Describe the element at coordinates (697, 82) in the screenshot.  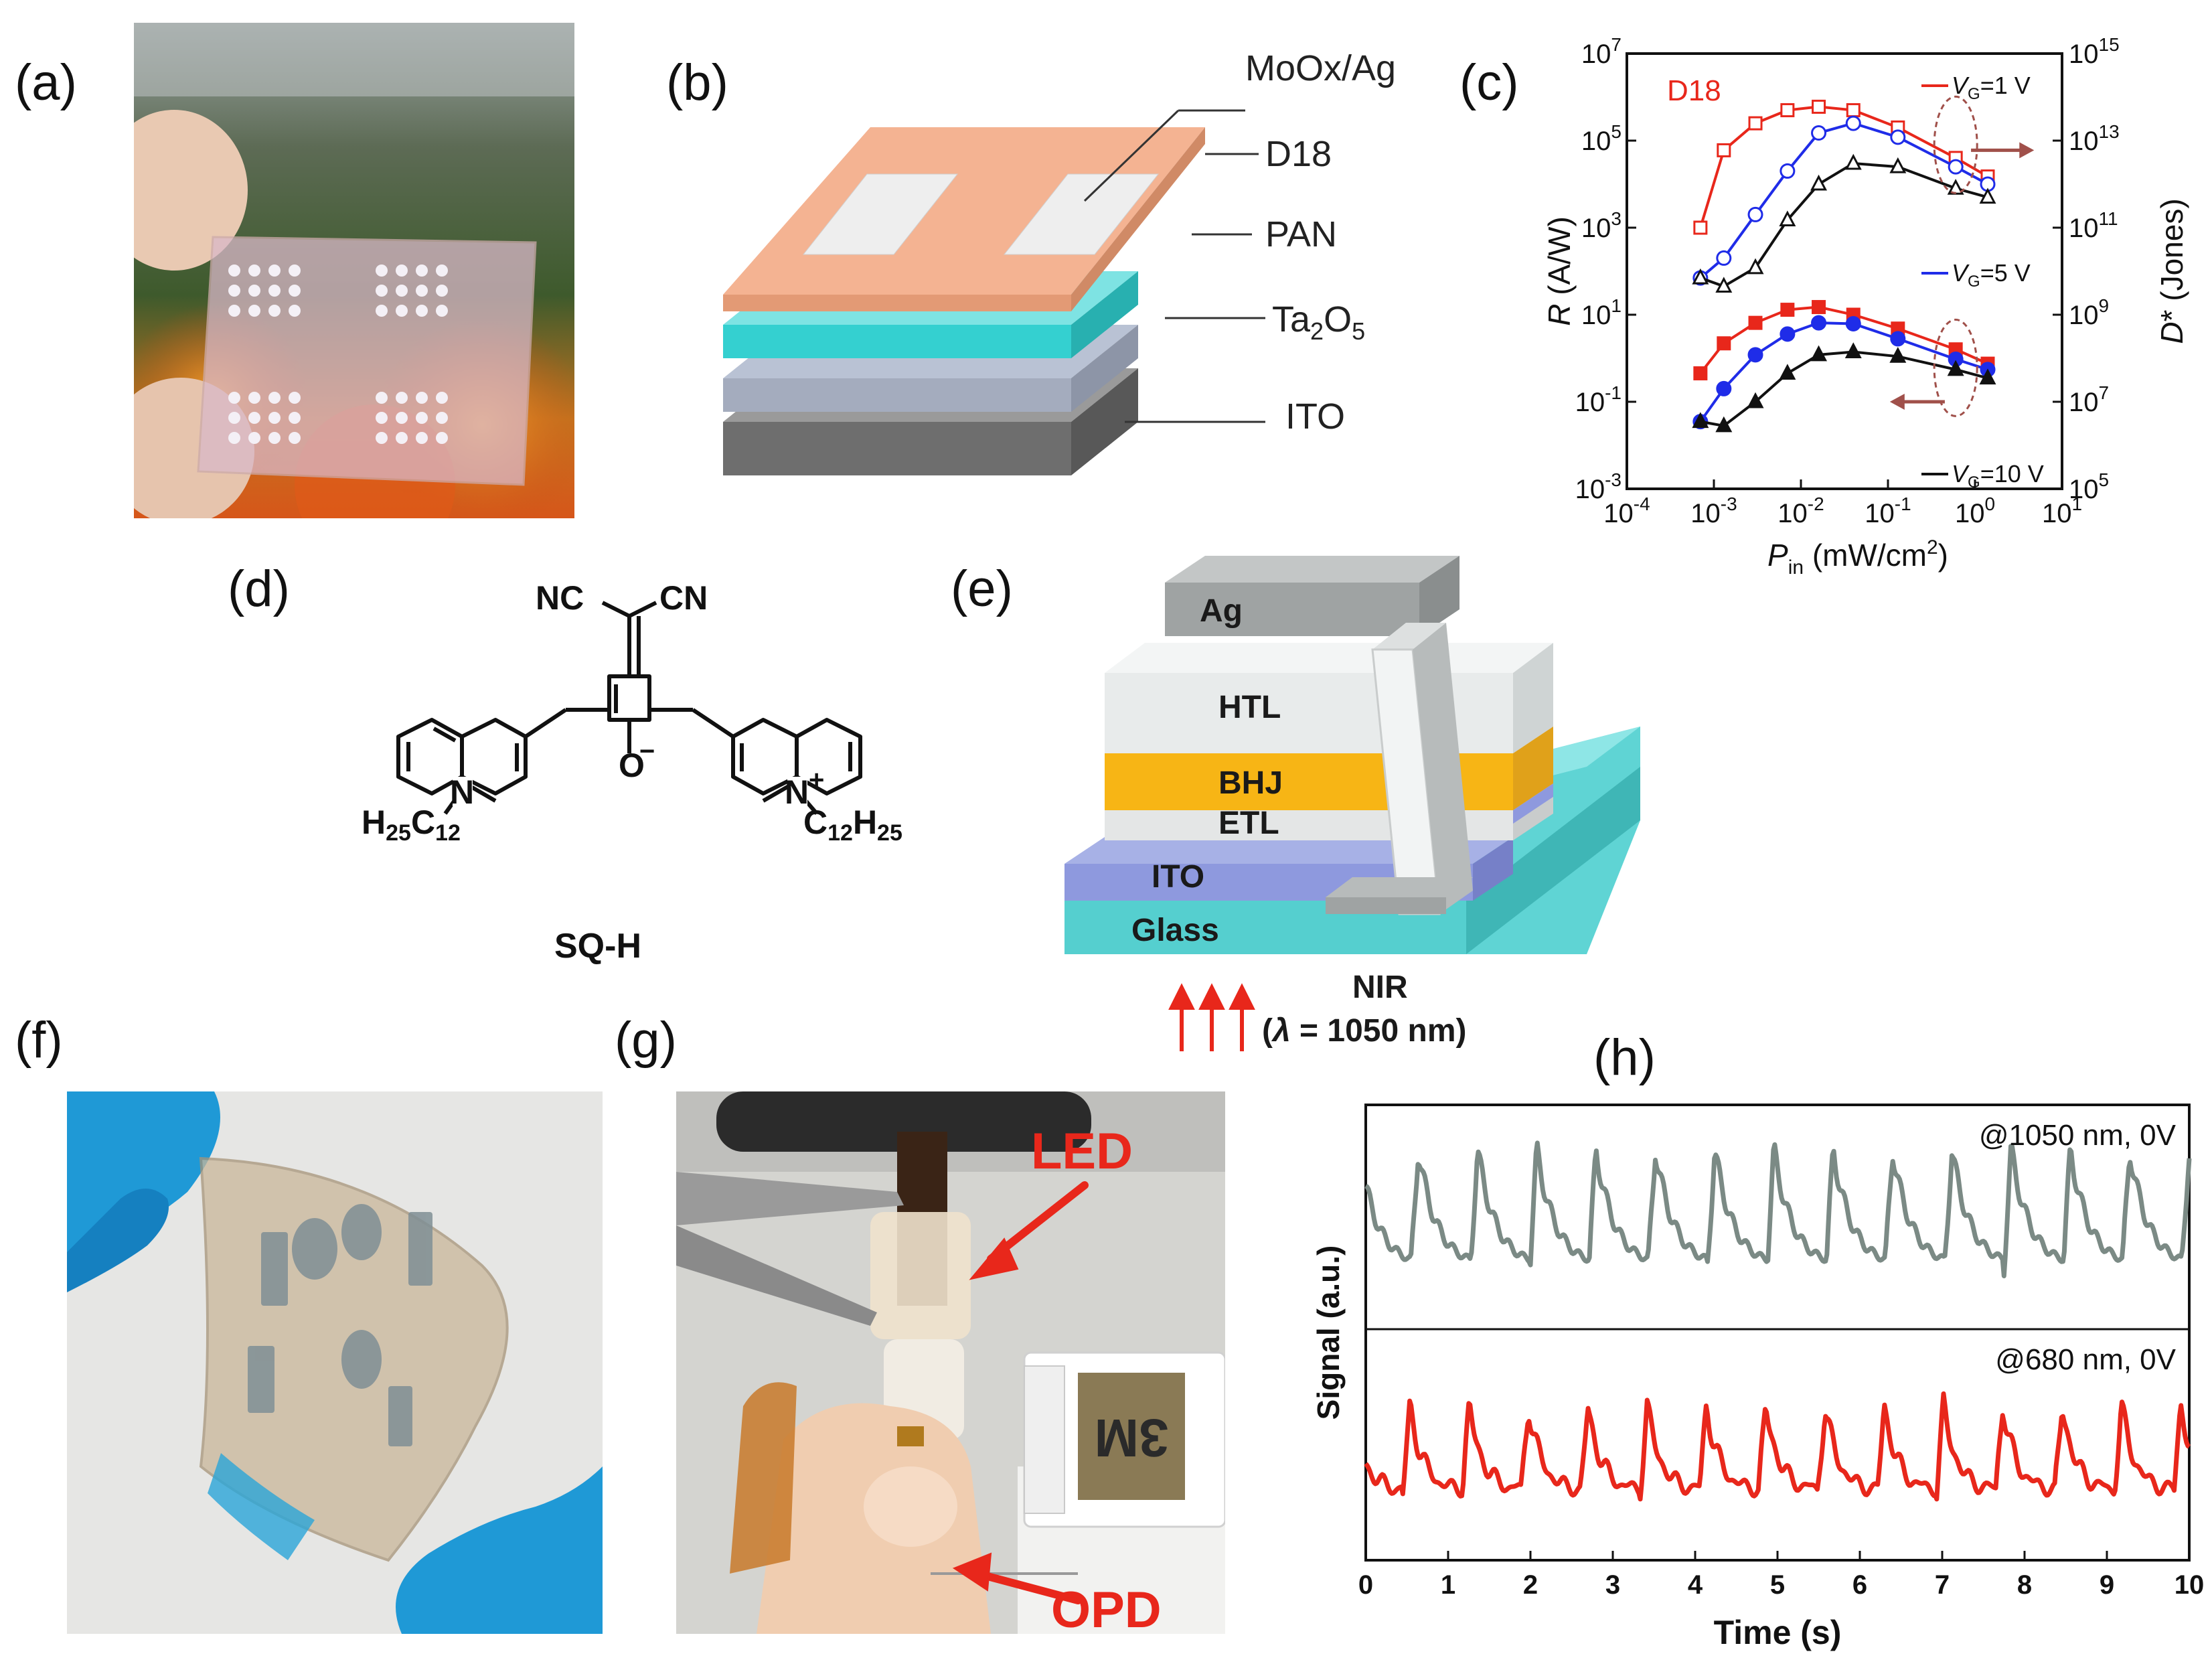
I see `panel-label-b: (b)` at that location.